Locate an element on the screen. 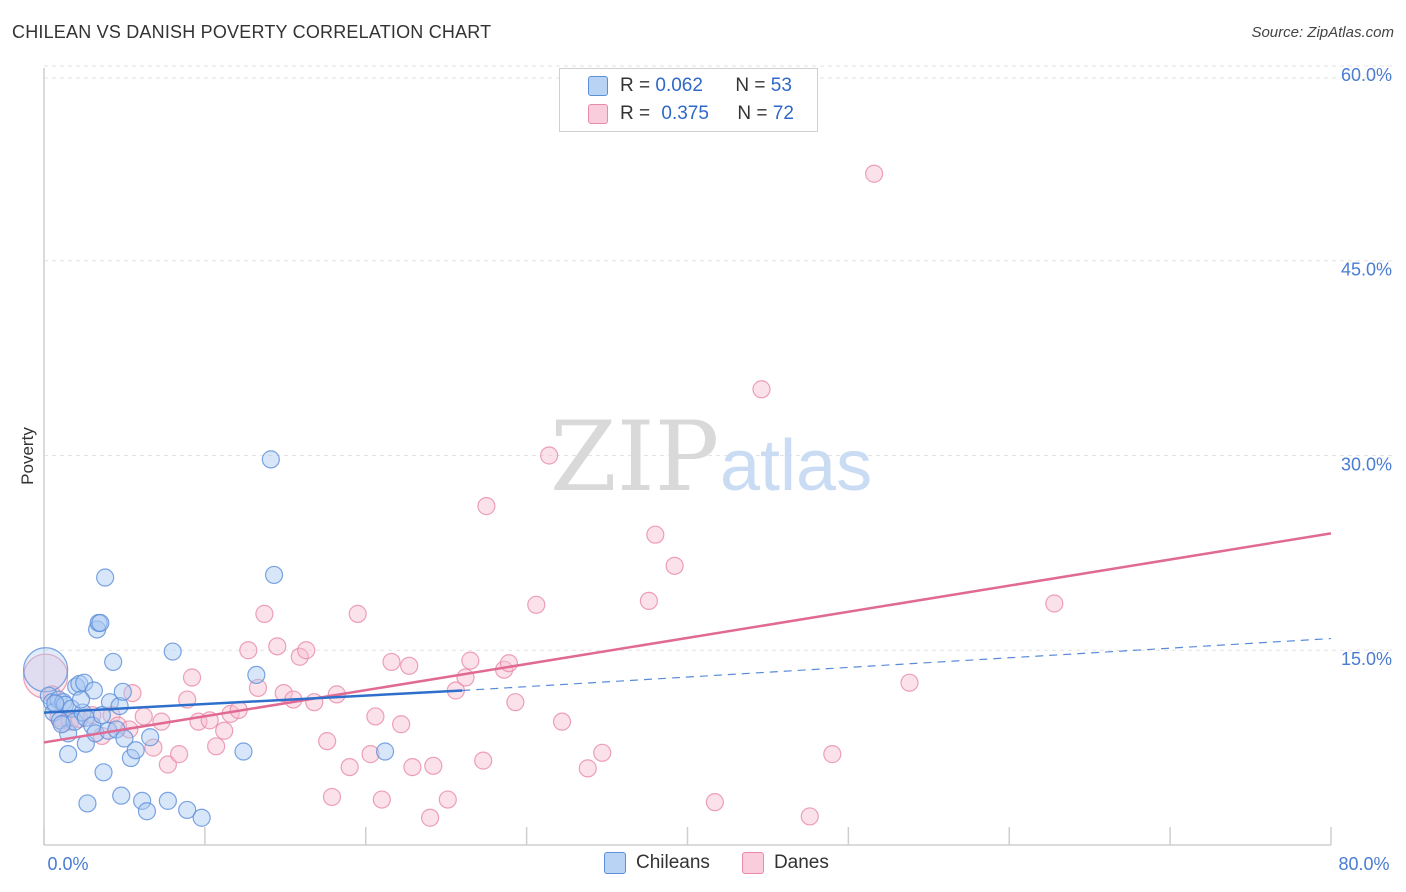 The width and height of the screenshot is (1406, 892). watermark: ZIP atlas is located at coordinates (711, 457).